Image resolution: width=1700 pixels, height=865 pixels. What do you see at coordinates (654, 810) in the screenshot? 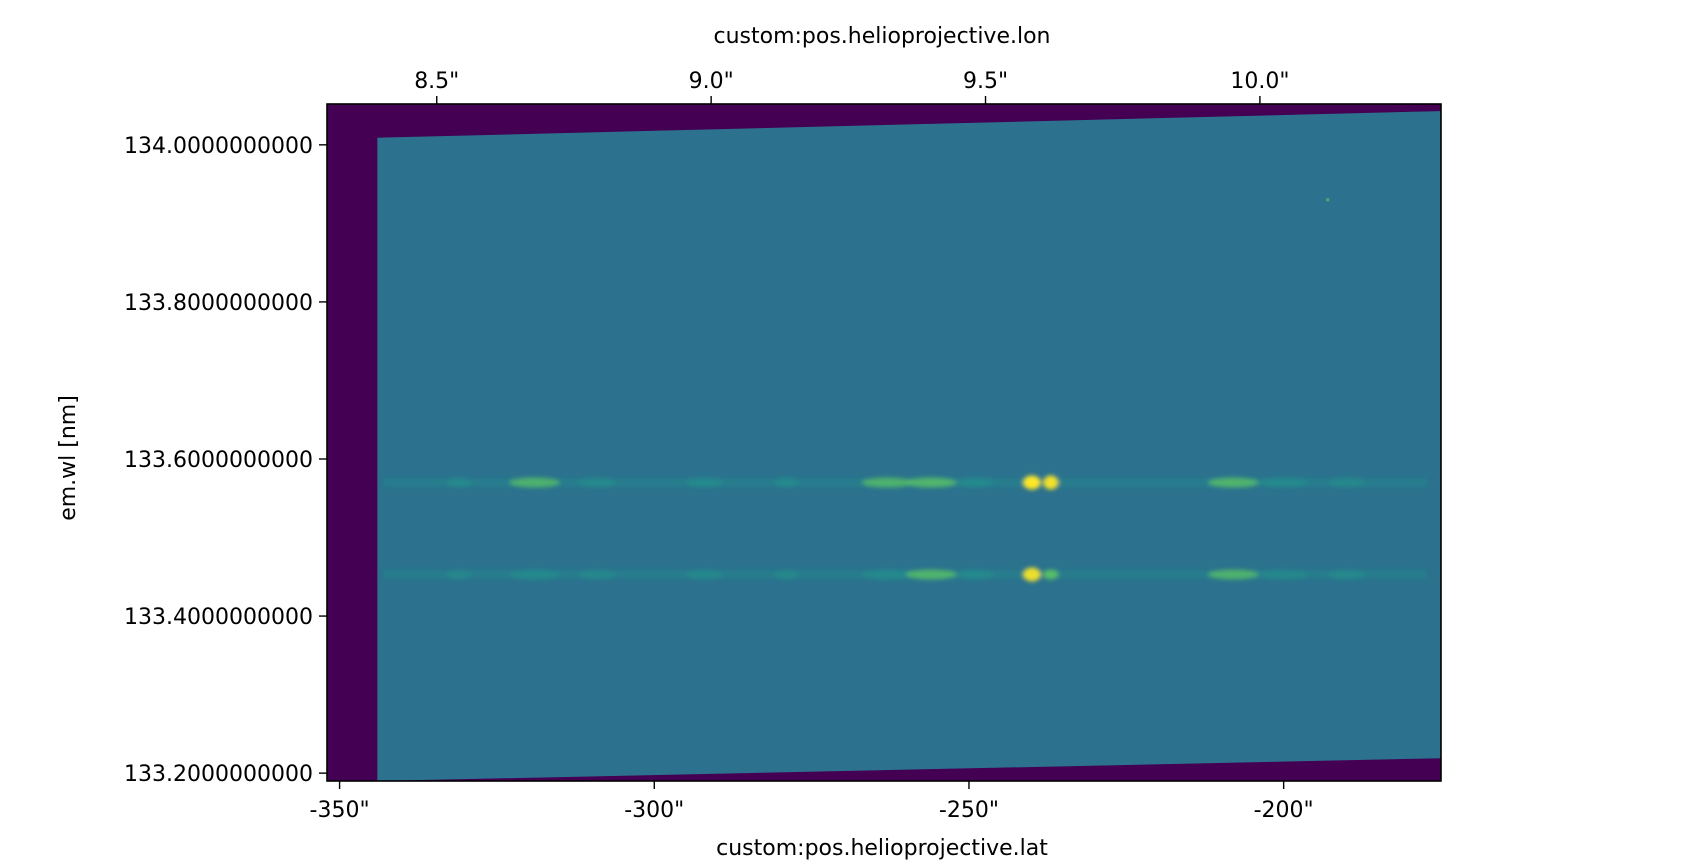
I see `x-bottom-tick-label: -300"` at bounding box center [654, 810].